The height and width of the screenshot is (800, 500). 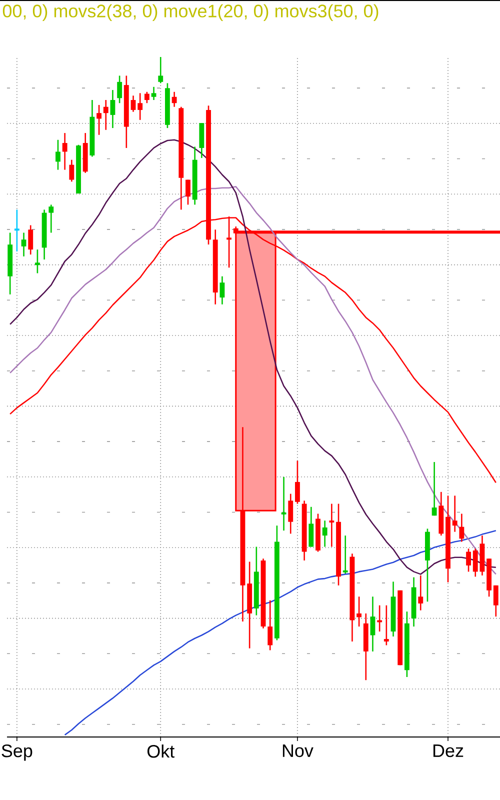 What do you see at coordinates (298, 751) in the screenshot?
I see `x-tick-label: Nov` at bounding box center [298, 751].